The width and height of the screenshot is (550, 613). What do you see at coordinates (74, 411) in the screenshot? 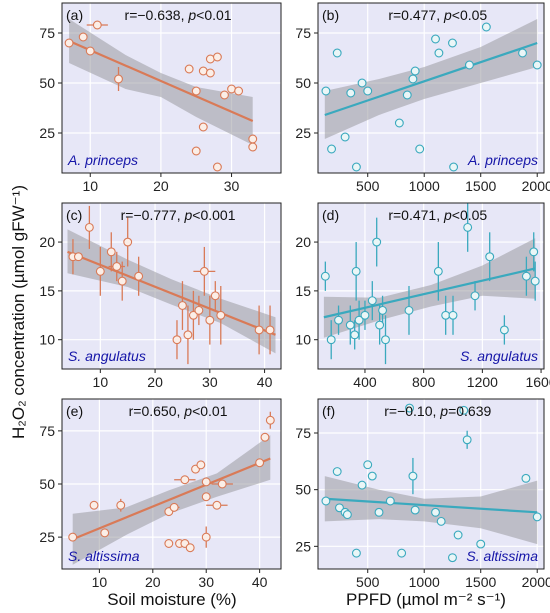
I see `panel-tag: (e)` at bounding box center [74, 411].